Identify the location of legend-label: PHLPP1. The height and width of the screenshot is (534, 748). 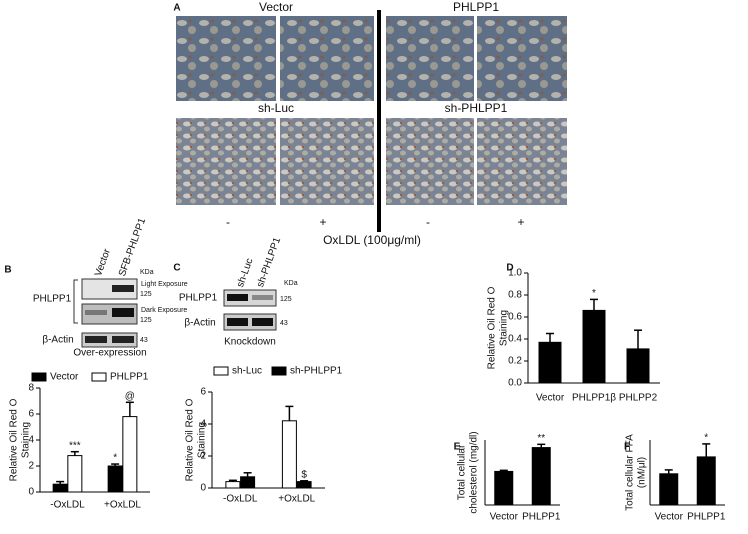
(129, 377).